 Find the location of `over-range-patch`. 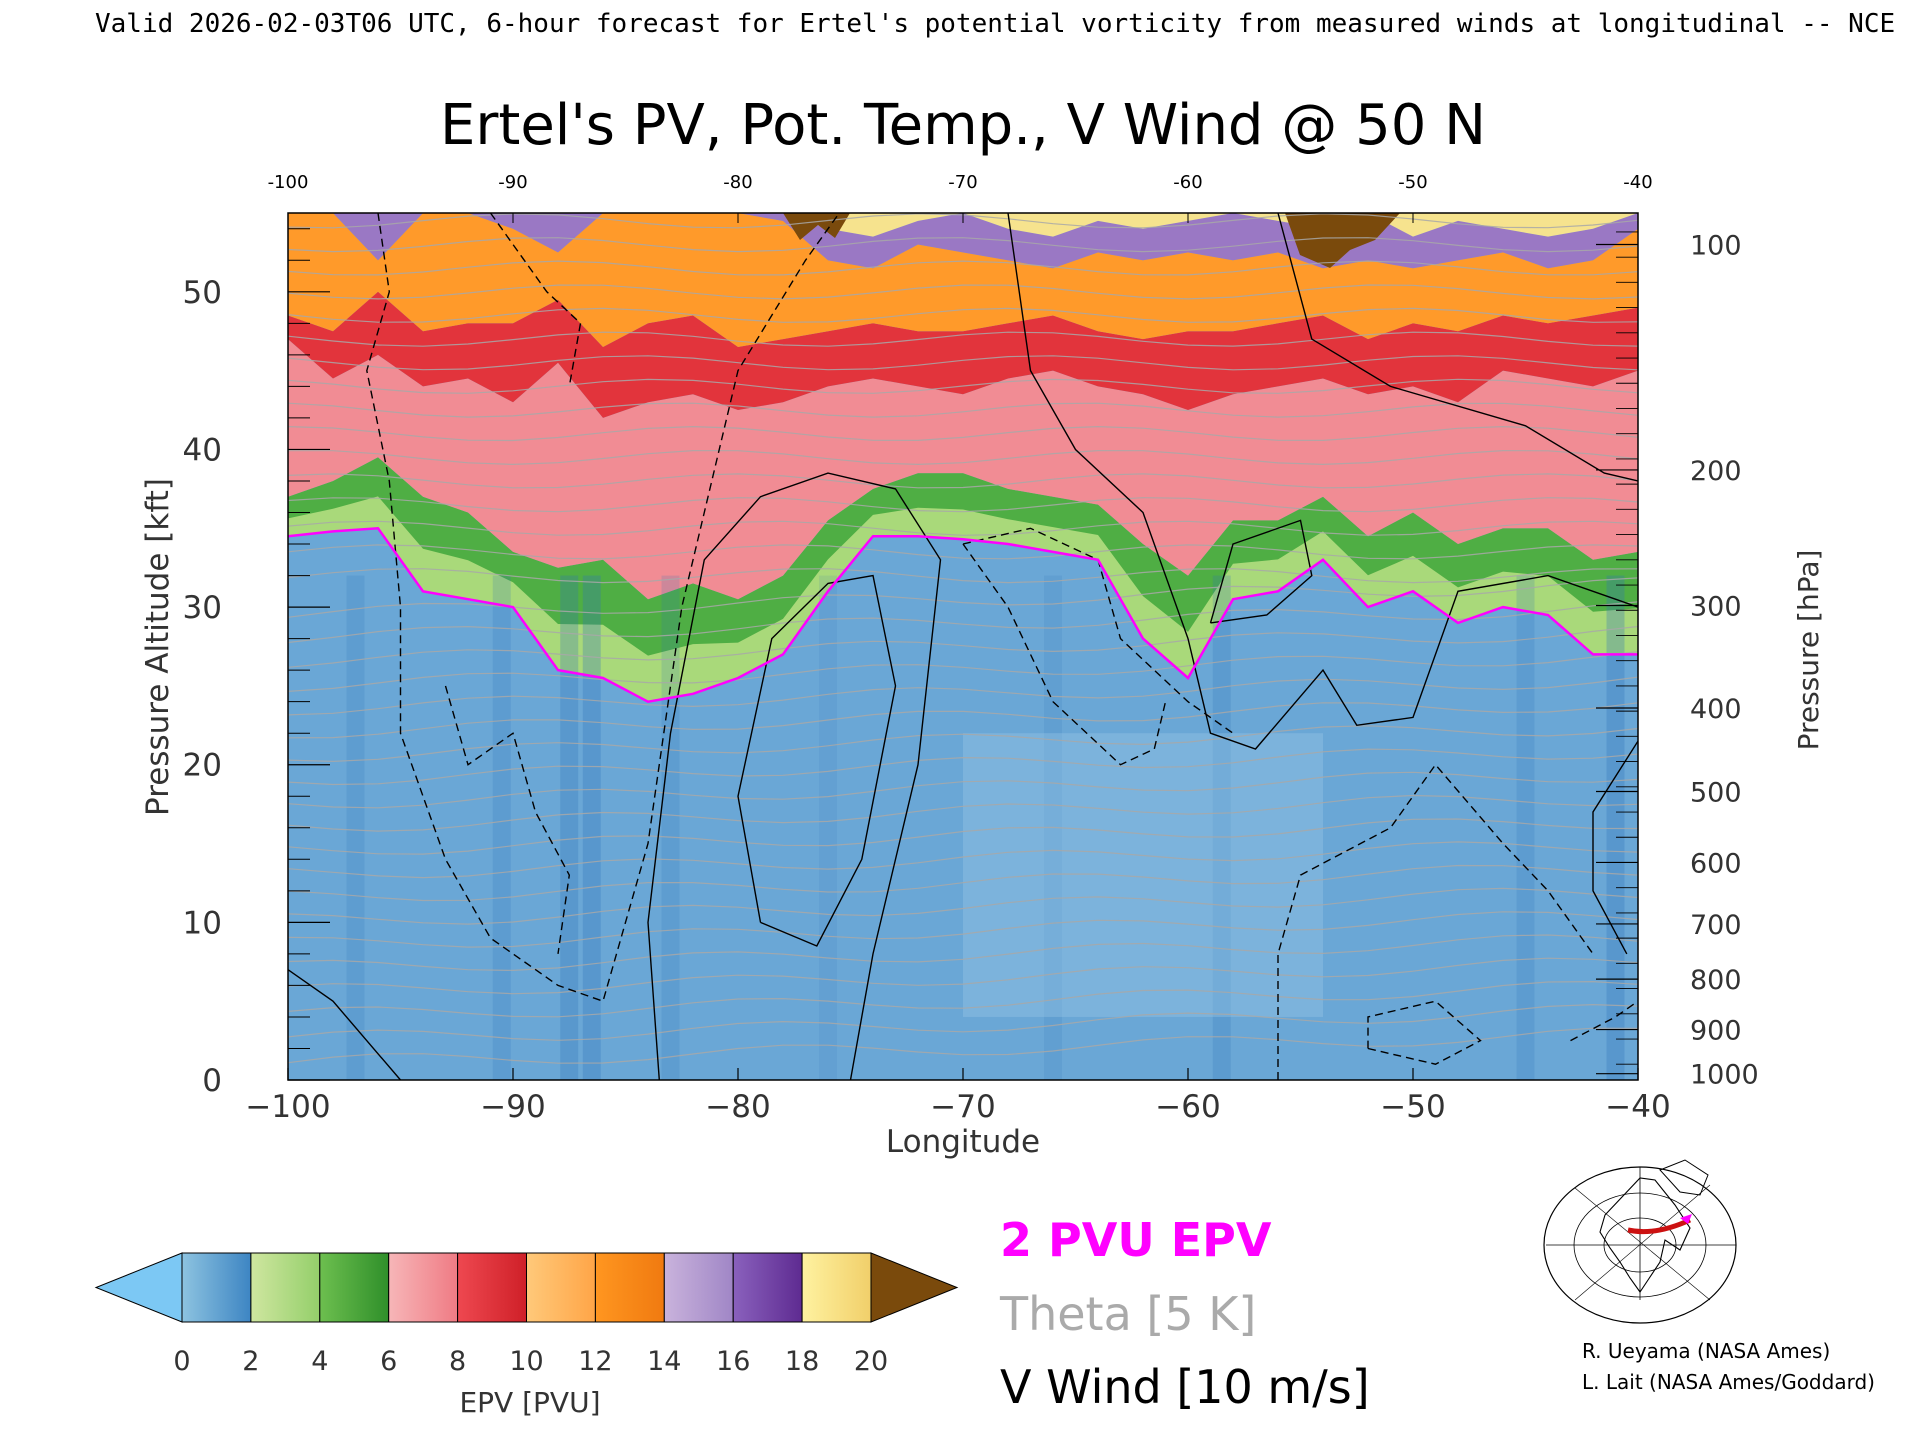

over-range-patch is located at coordinates (1342, 240).